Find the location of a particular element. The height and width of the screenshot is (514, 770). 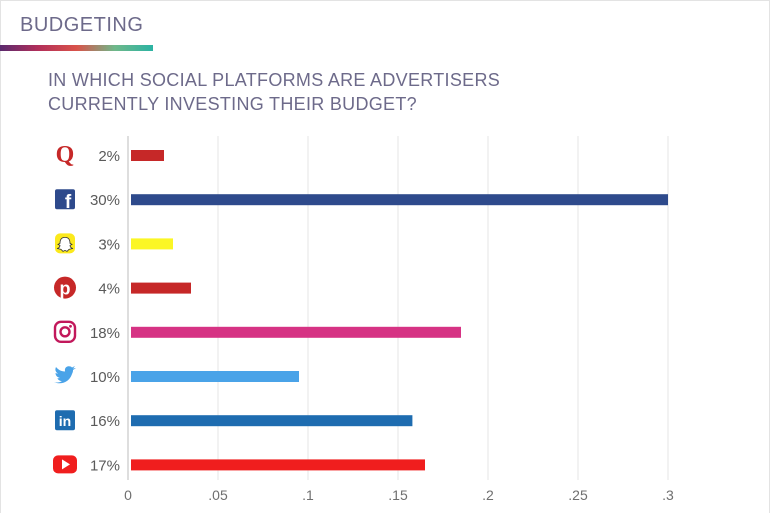

linkedin-icon: in is located at coordinates (65, 420).